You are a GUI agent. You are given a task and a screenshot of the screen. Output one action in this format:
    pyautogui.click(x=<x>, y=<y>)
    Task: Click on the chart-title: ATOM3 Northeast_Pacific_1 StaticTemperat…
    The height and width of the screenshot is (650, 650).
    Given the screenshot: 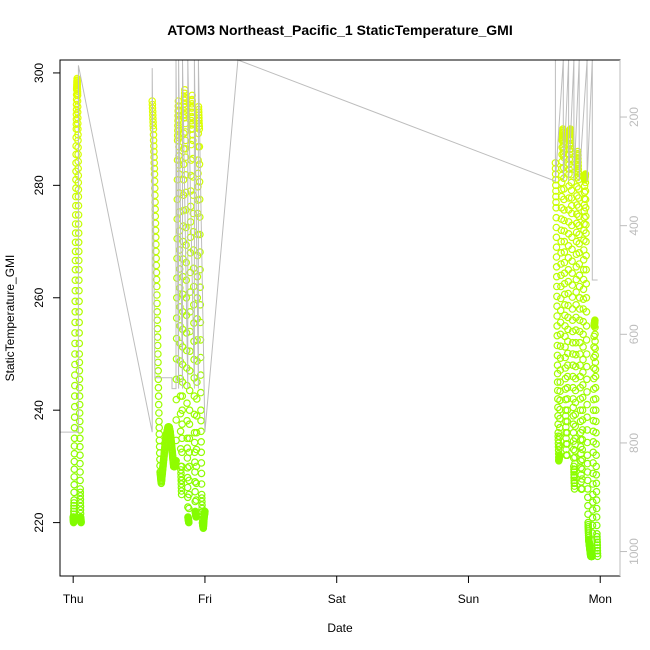 What is the action you would take?
    pyautogui.click(x=339, y=30)
    